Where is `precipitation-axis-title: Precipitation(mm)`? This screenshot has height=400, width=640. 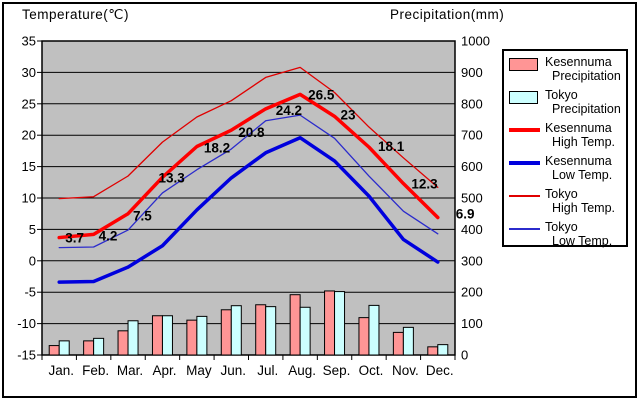
precipitation-axis-title: Precipitation(mm) is located at coordinates (447, 14).